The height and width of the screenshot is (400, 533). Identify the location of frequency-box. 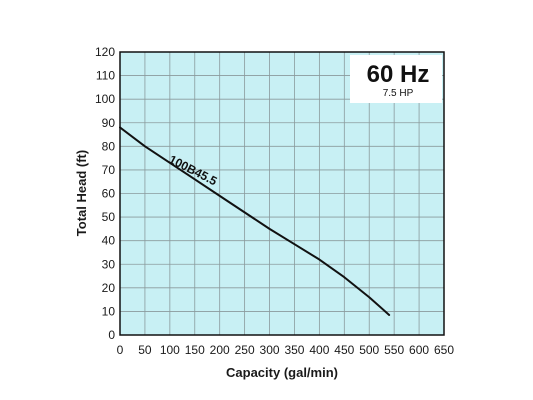
(396, 79).